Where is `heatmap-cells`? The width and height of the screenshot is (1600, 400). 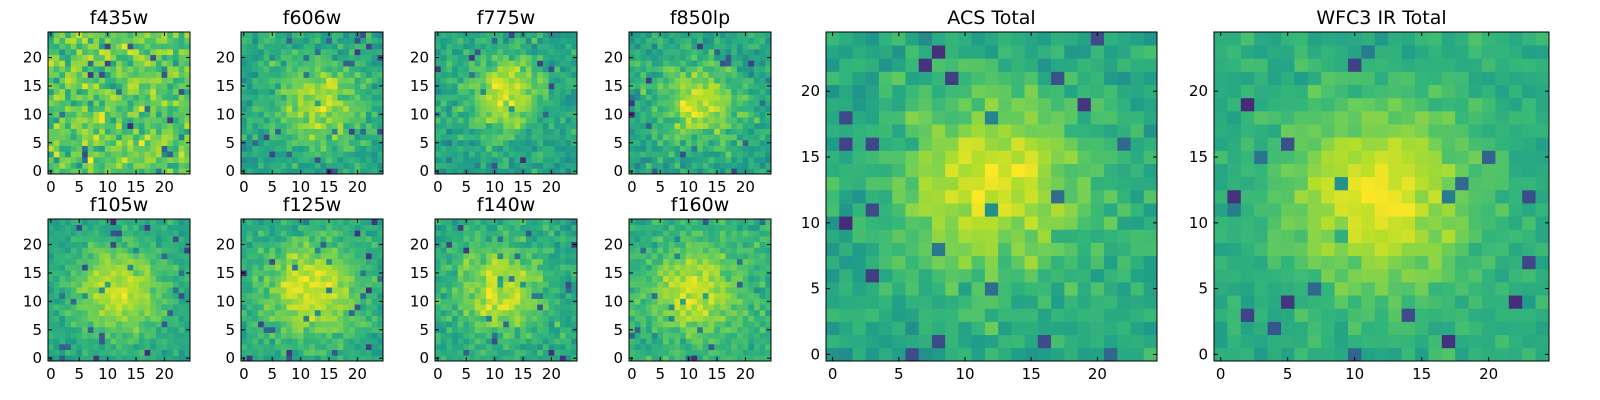 heatmap-cells is located at coordinates (119, 290).